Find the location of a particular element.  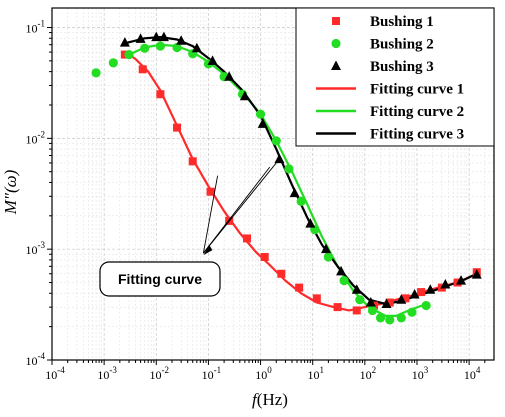

legend-label: Fitting curve 1 is located at coordinates (417, 90).